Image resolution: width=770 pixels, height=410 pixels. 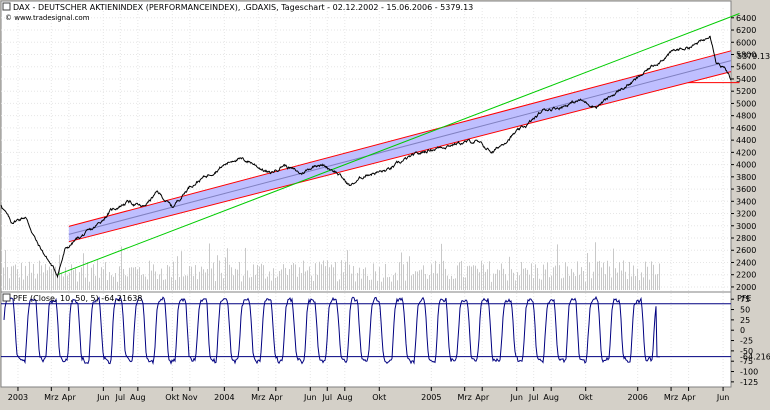 What do you see at coordinates (746, 18) in the screenshot?
I see `price-tick-label: 6400` at bounding box center [746, 18].